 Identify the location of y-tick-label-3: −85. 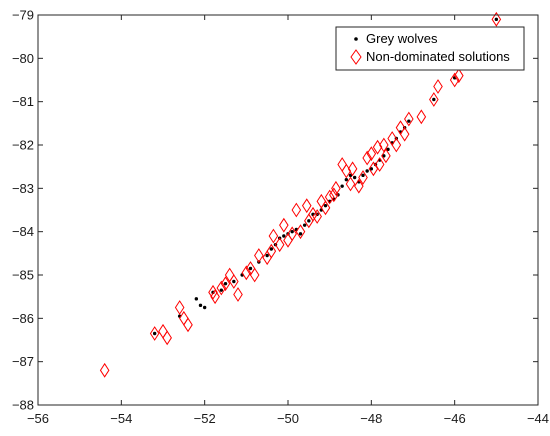
(23, 275).